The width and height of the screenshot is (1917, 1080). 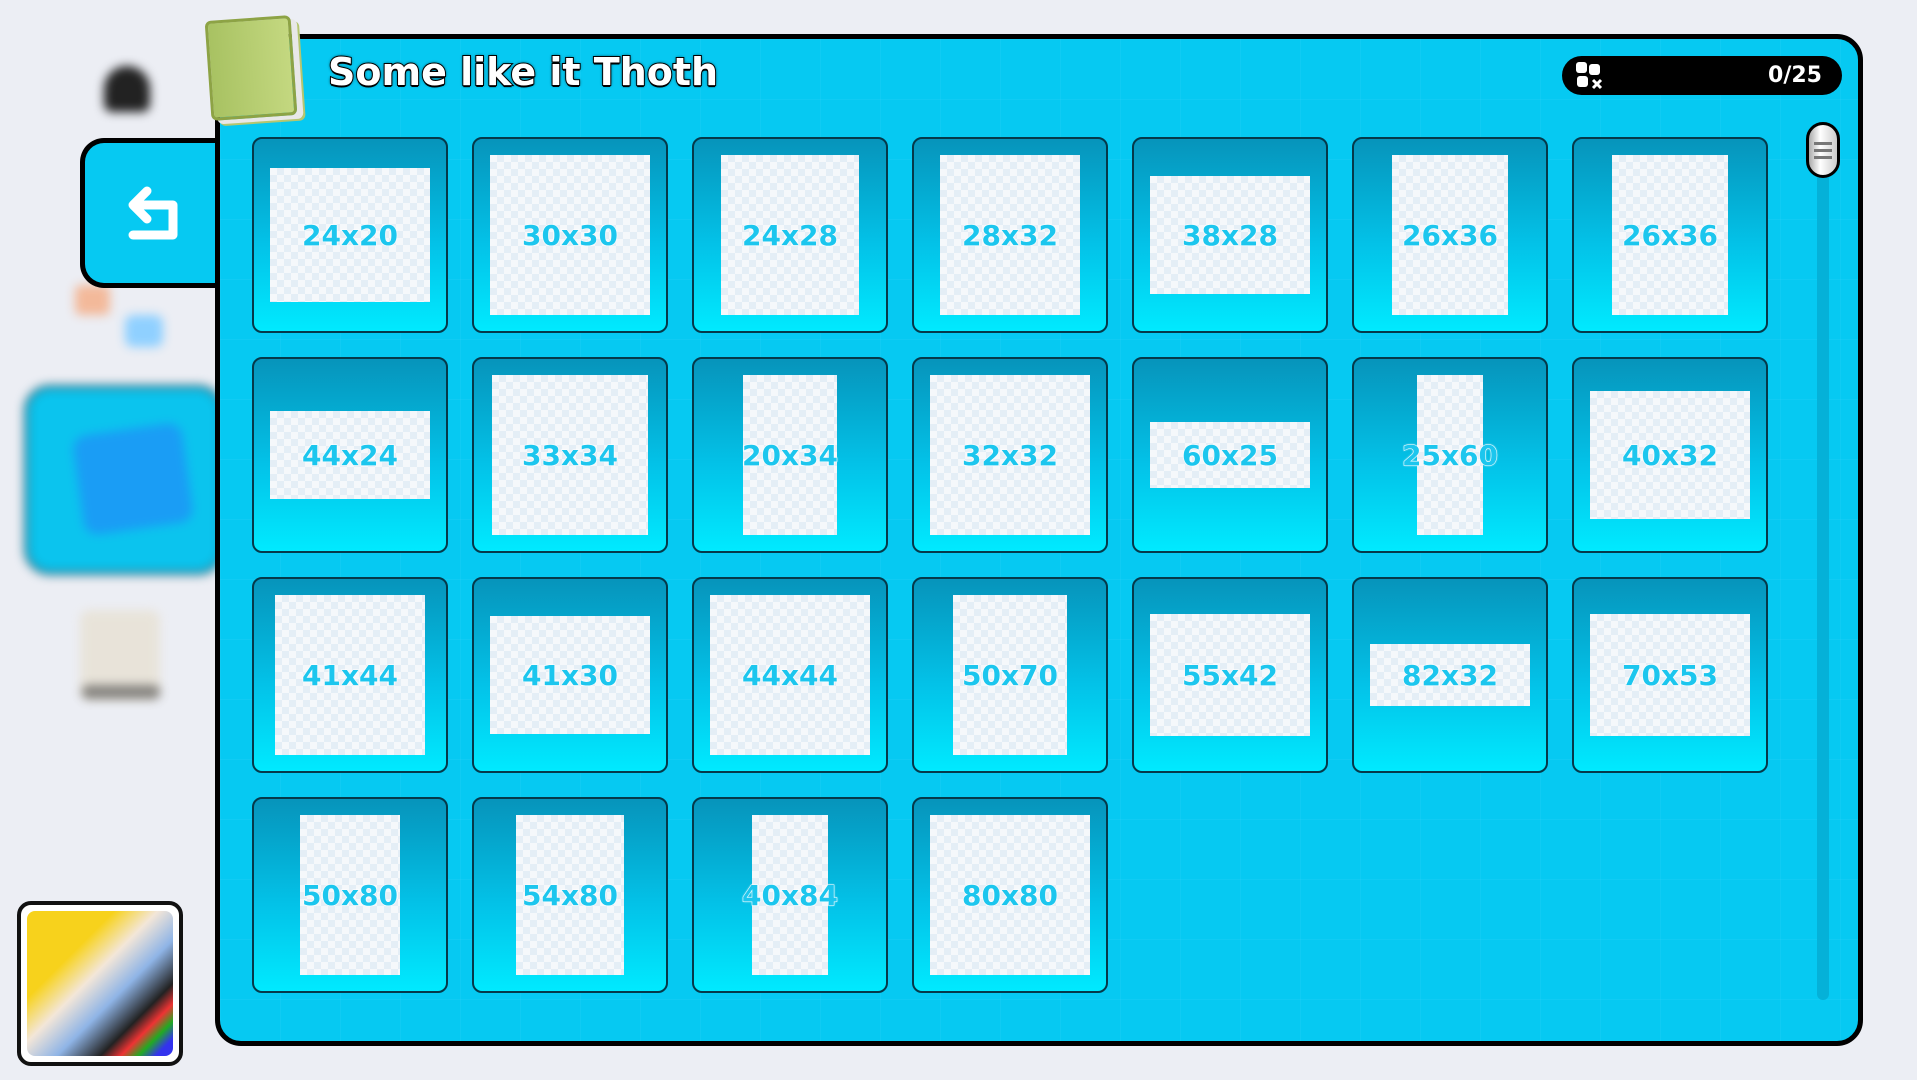 I want to click on puzzle-size-label: 24x20, so click(x=350, y=235).